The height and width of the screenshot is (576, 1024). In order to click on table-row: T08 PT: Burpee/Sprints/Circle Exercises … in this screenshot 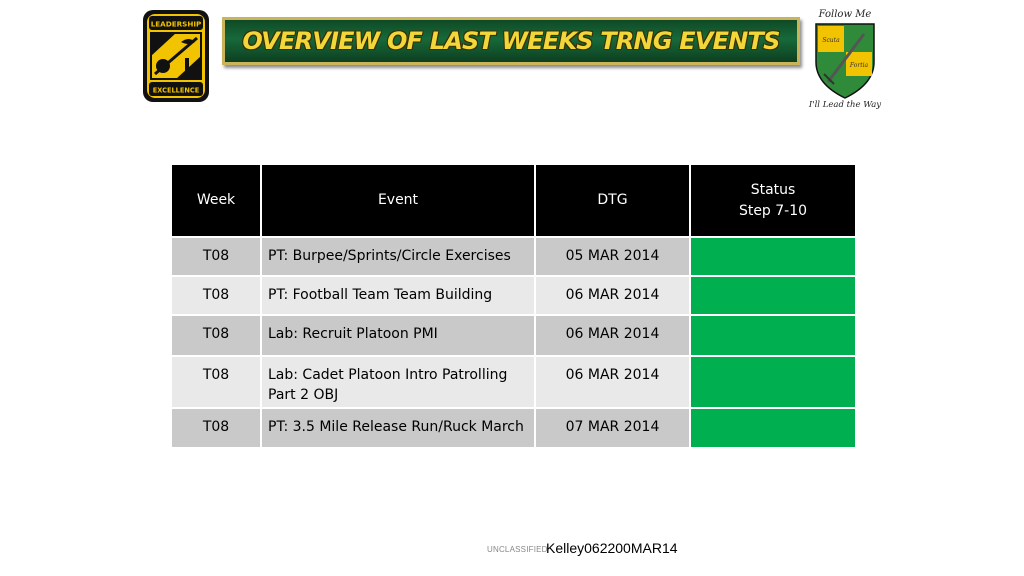, I will do `click(513, 256)`.